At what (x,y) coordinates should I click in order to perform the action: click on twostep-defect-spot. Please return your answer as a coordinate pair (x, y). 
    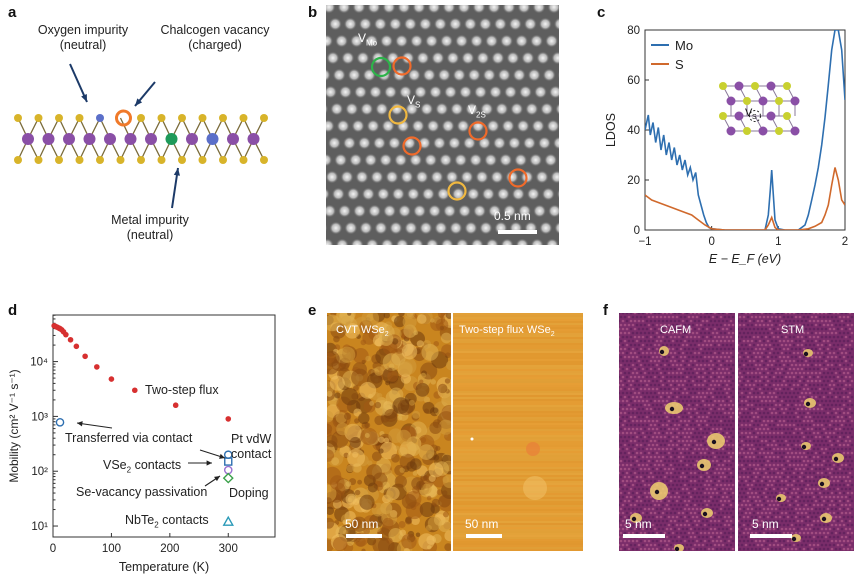
    Looking at the image, I should click on (533, 449).